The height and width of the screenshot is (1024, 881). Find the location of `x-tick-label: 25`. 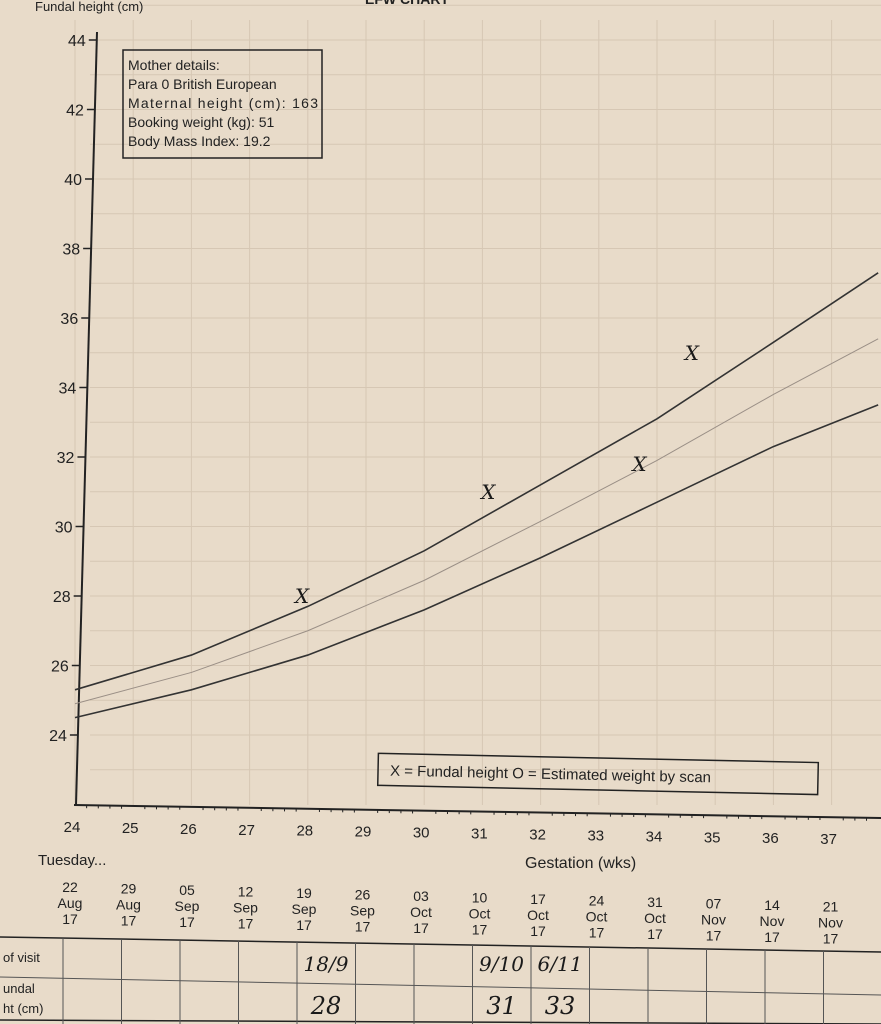

x-tick-label: 25 is located at coordinates (130, 828).